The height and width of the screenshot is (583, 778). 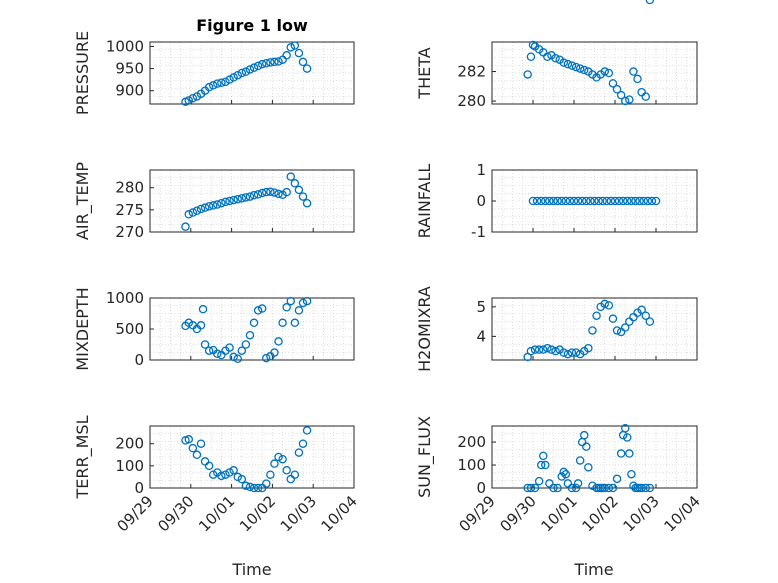 What do you see at coordinates (481, 170) in the screenshot?
I see `y-tick-label: 1` at bounding box center [481, 170].